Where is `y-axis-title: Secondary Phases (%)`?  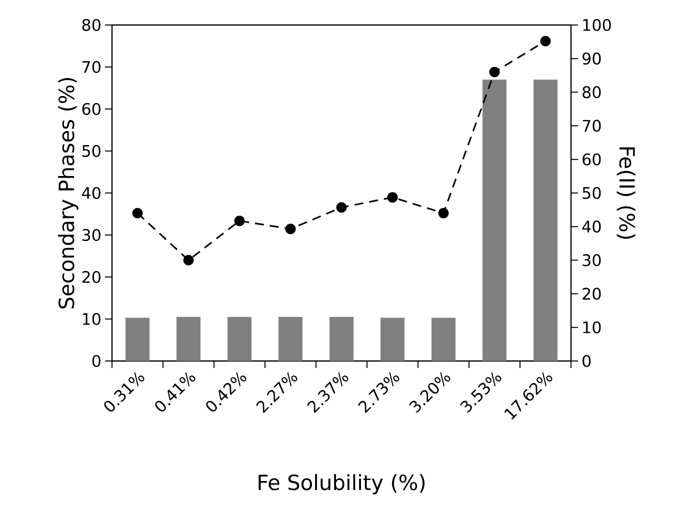
y-axis-title: Secondary Phases (%) is located at coordinates (68, 193).